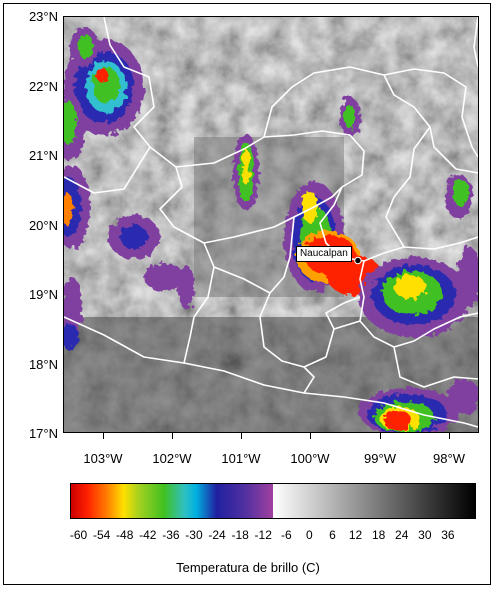 The height and width of the screenshot is (590, 496). What do you see at coordinates (103, 436) in the screenshot?
I see `lon-tick-103w` at bounding box center [103, 436].